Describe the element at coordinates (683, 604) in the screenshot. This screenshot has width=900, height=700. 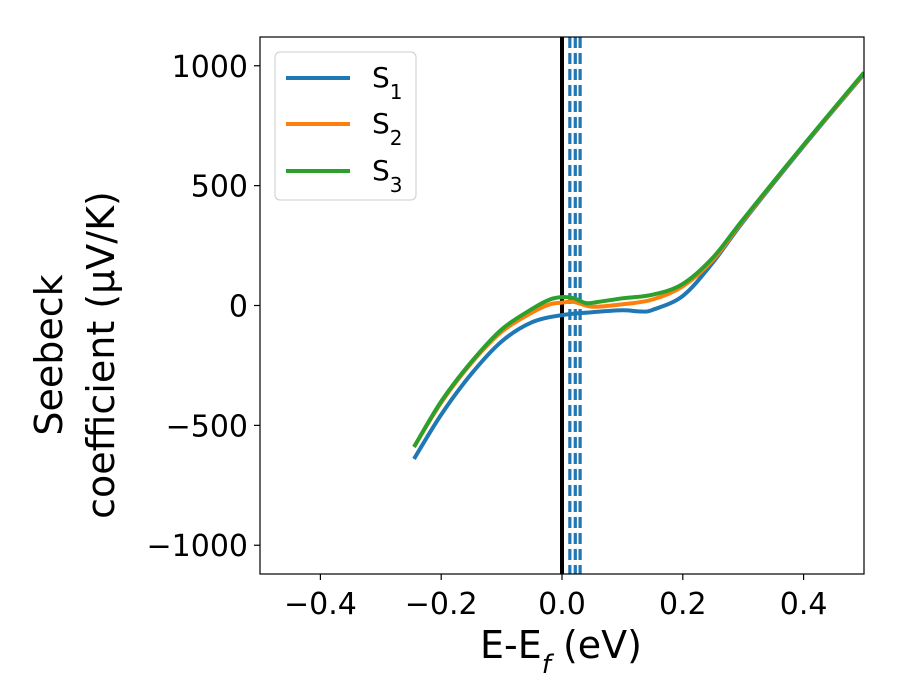
I see `x-tick-label: 0.2` at that location.